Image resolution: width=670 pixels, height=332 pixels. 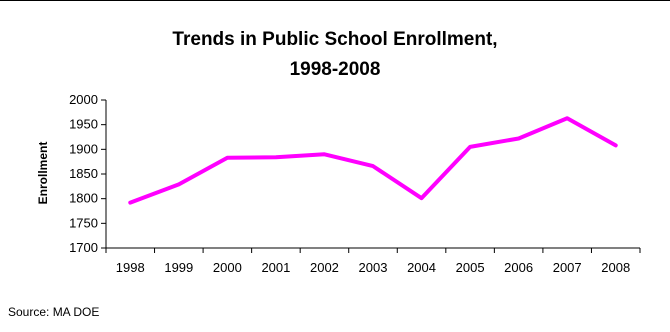 I want to click on y-tick-label: 1750, so click(x=83, y=222).